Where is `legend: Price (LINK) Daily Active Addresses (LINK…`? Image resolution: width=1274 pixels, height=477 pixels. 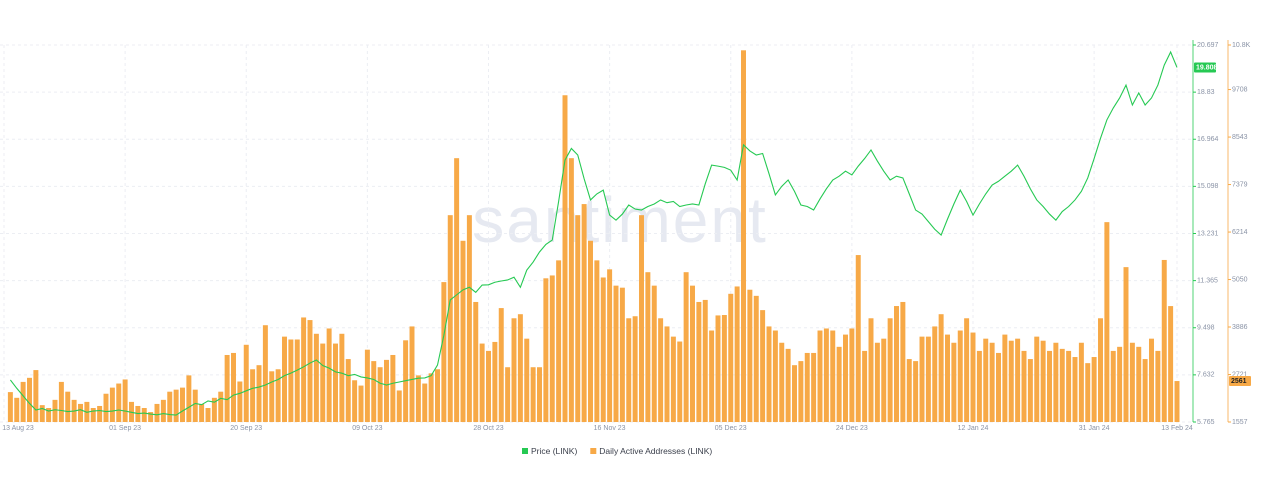
legend: Price (LINK) Daily Active Addresses (LINK… is located at coordinates (617, 451).